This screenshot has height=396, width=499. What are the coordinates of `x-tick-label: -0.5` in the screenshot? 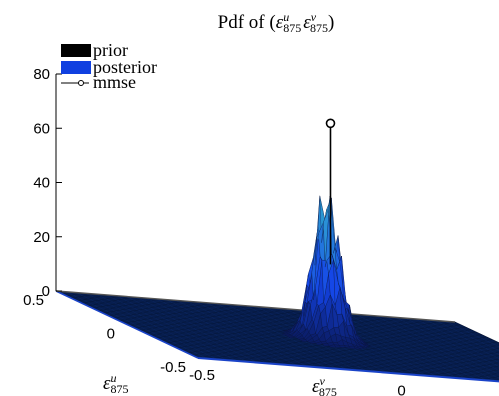 It's located at (173, 367).